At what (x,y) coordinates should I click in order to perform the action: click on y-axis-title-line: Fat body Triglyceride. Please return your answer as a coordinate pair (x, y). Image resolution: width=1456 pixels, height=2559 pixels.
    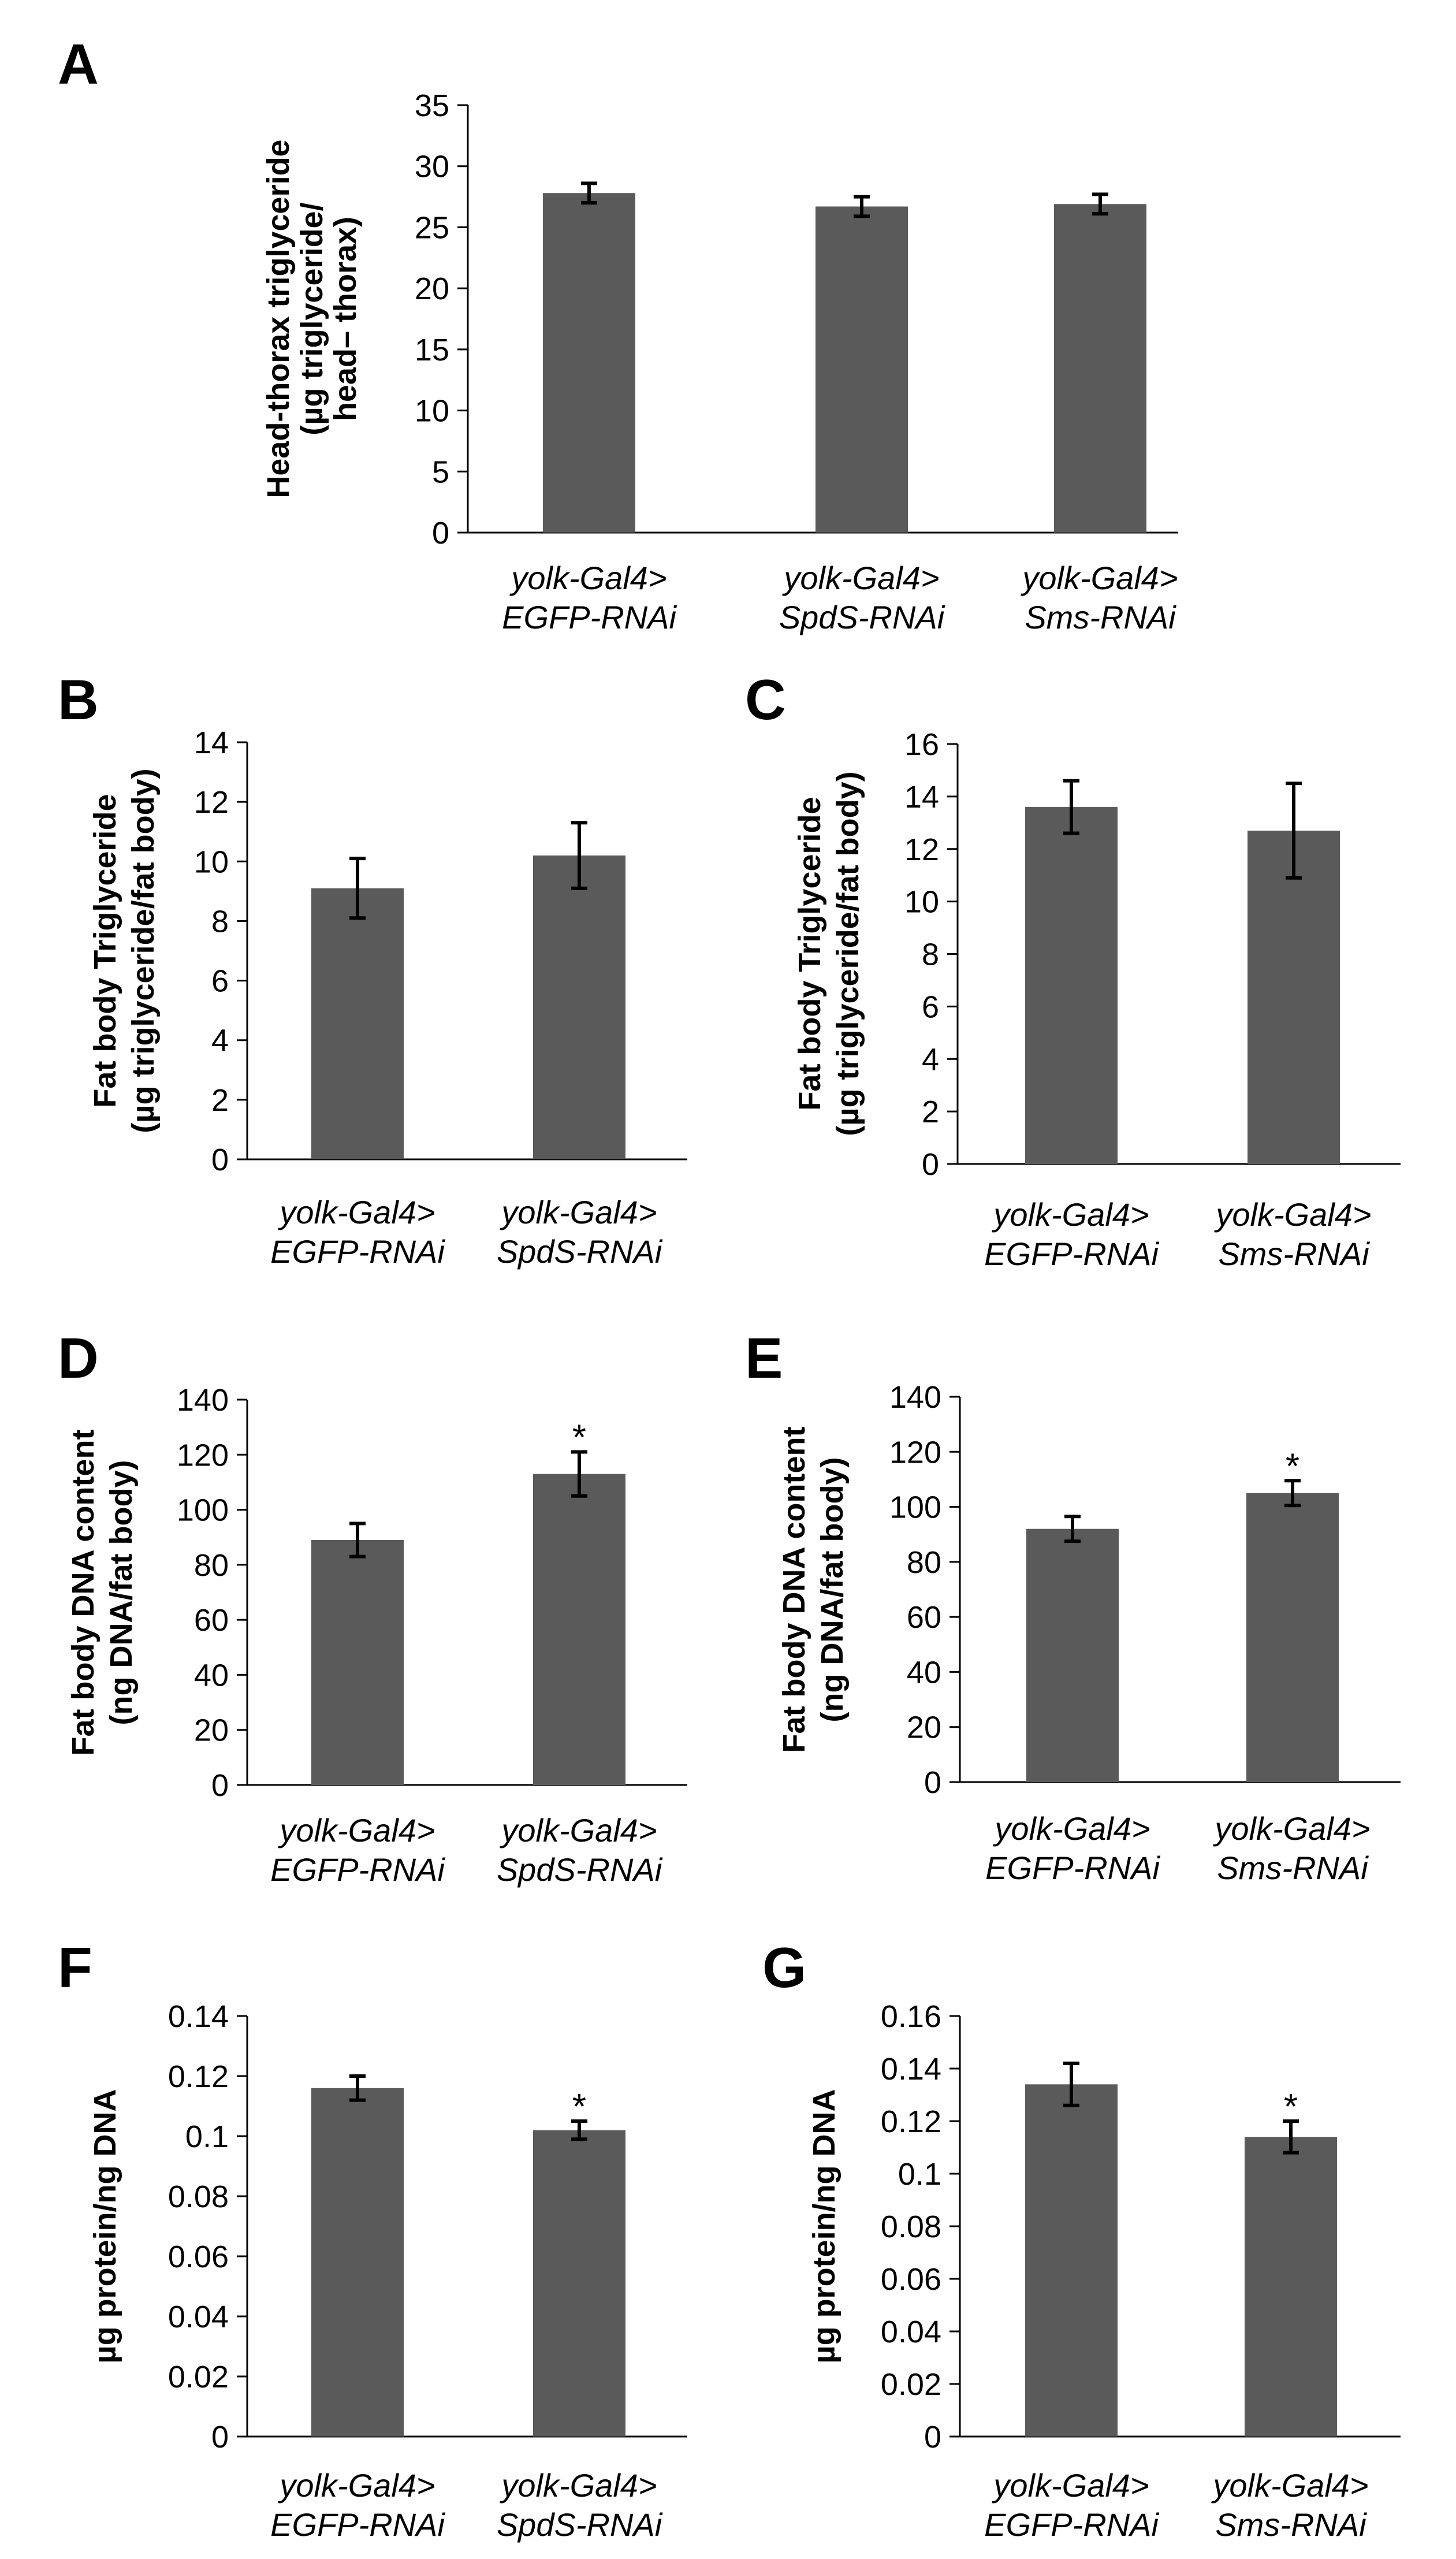
    Looking at the image, I should click on (809, 953).